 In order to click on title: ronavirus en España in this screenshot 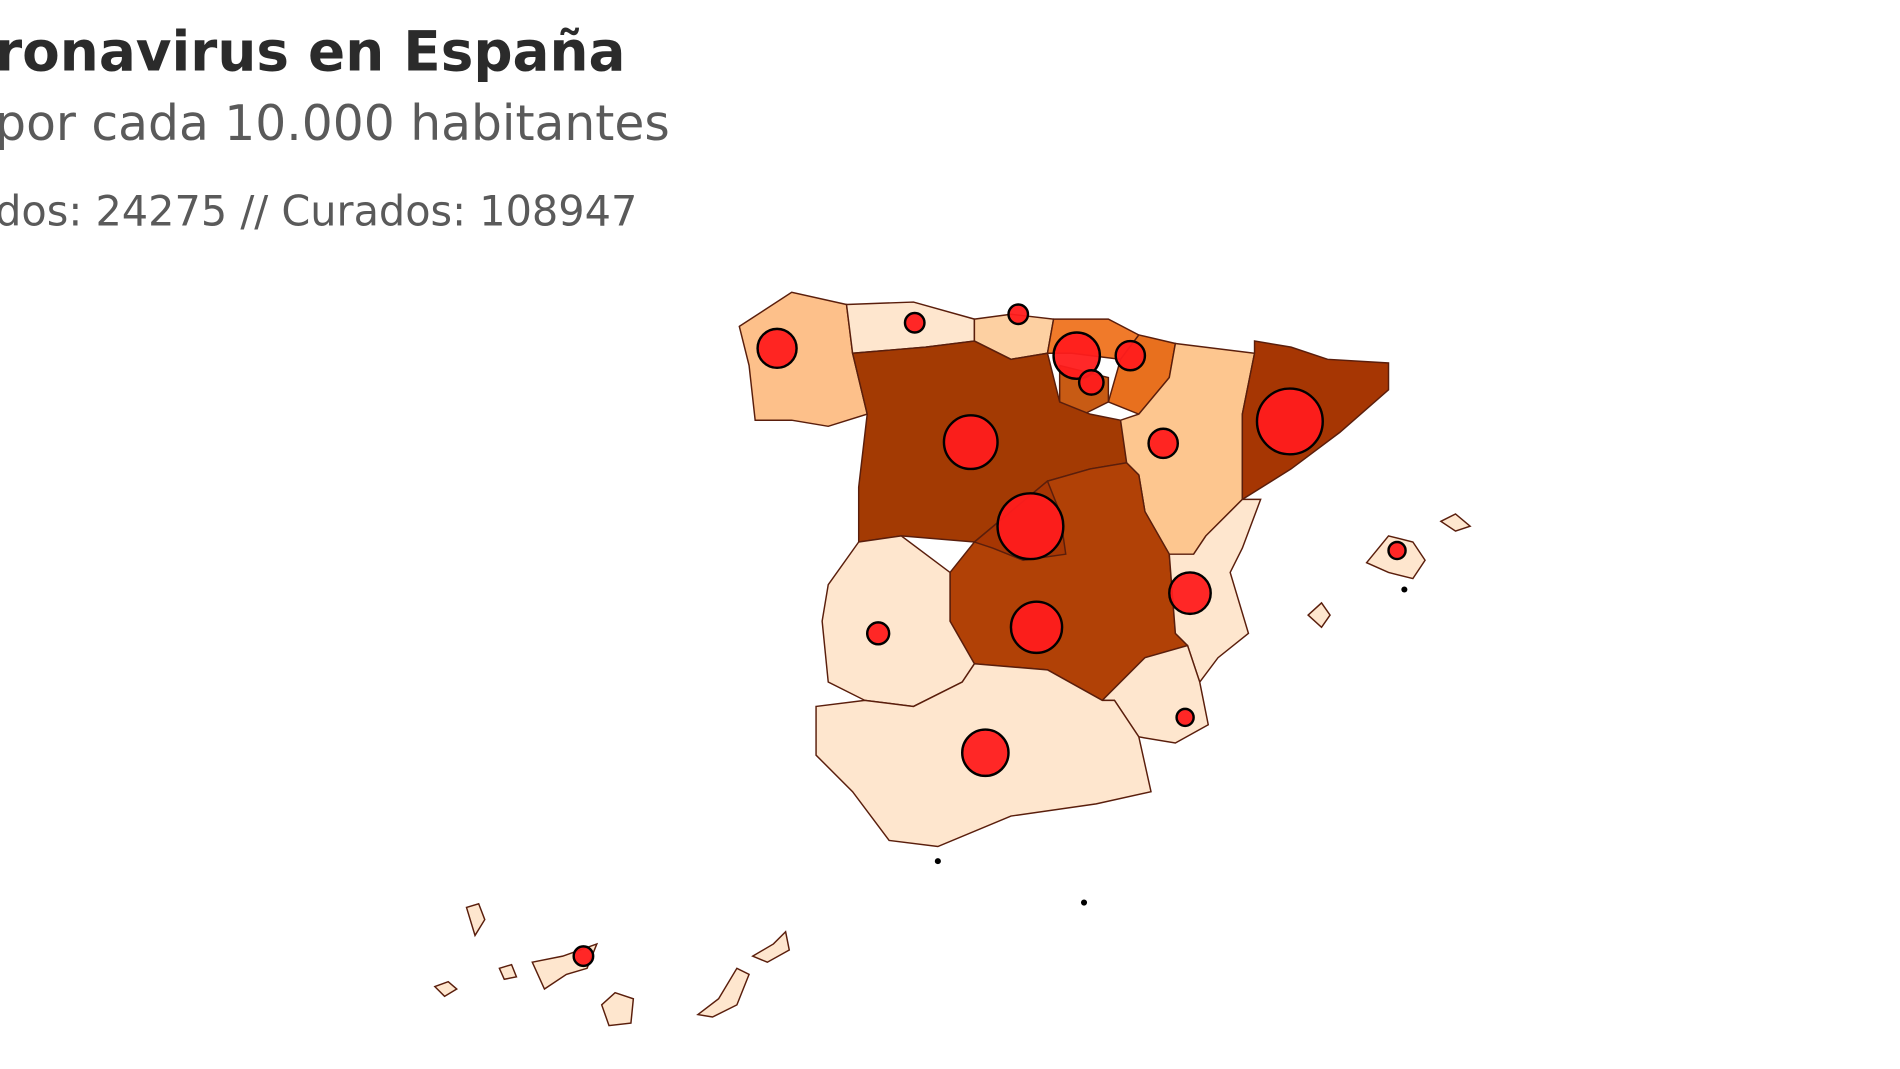, I will do `click(313, 52)`.